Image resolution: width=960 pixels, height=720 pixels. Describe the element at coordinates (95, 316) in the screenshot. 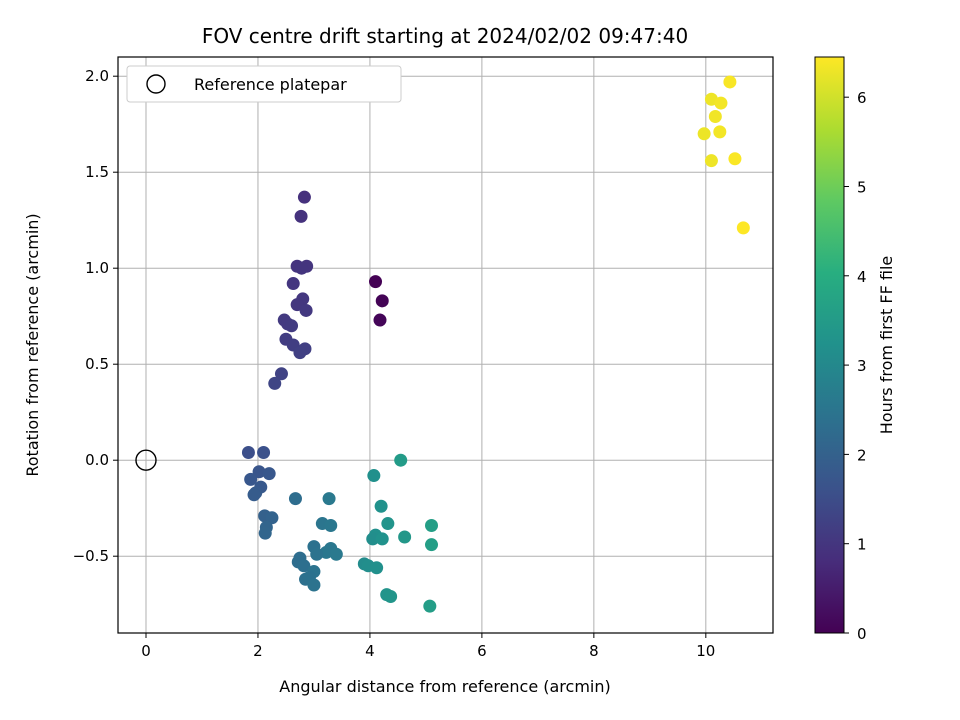

I see `y-axis-ticks: −0.5 0.0 0.5 1.0 1.5 2.0` at that location.